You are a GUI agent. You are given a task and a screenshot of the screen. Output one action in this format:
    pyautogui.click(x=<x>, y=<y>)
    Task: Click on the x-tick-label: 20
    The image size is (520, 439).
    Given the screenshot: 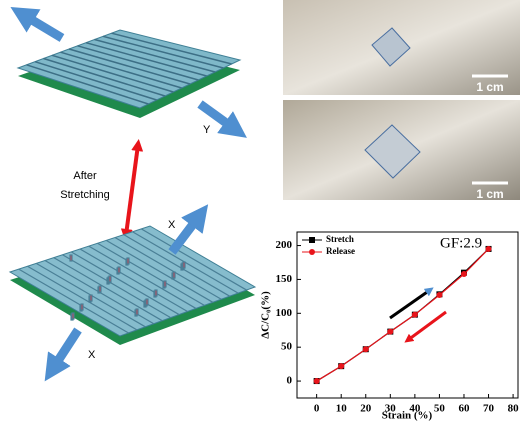 What is the action you would take?
    pyautogui.click(x=366, y=409)
    